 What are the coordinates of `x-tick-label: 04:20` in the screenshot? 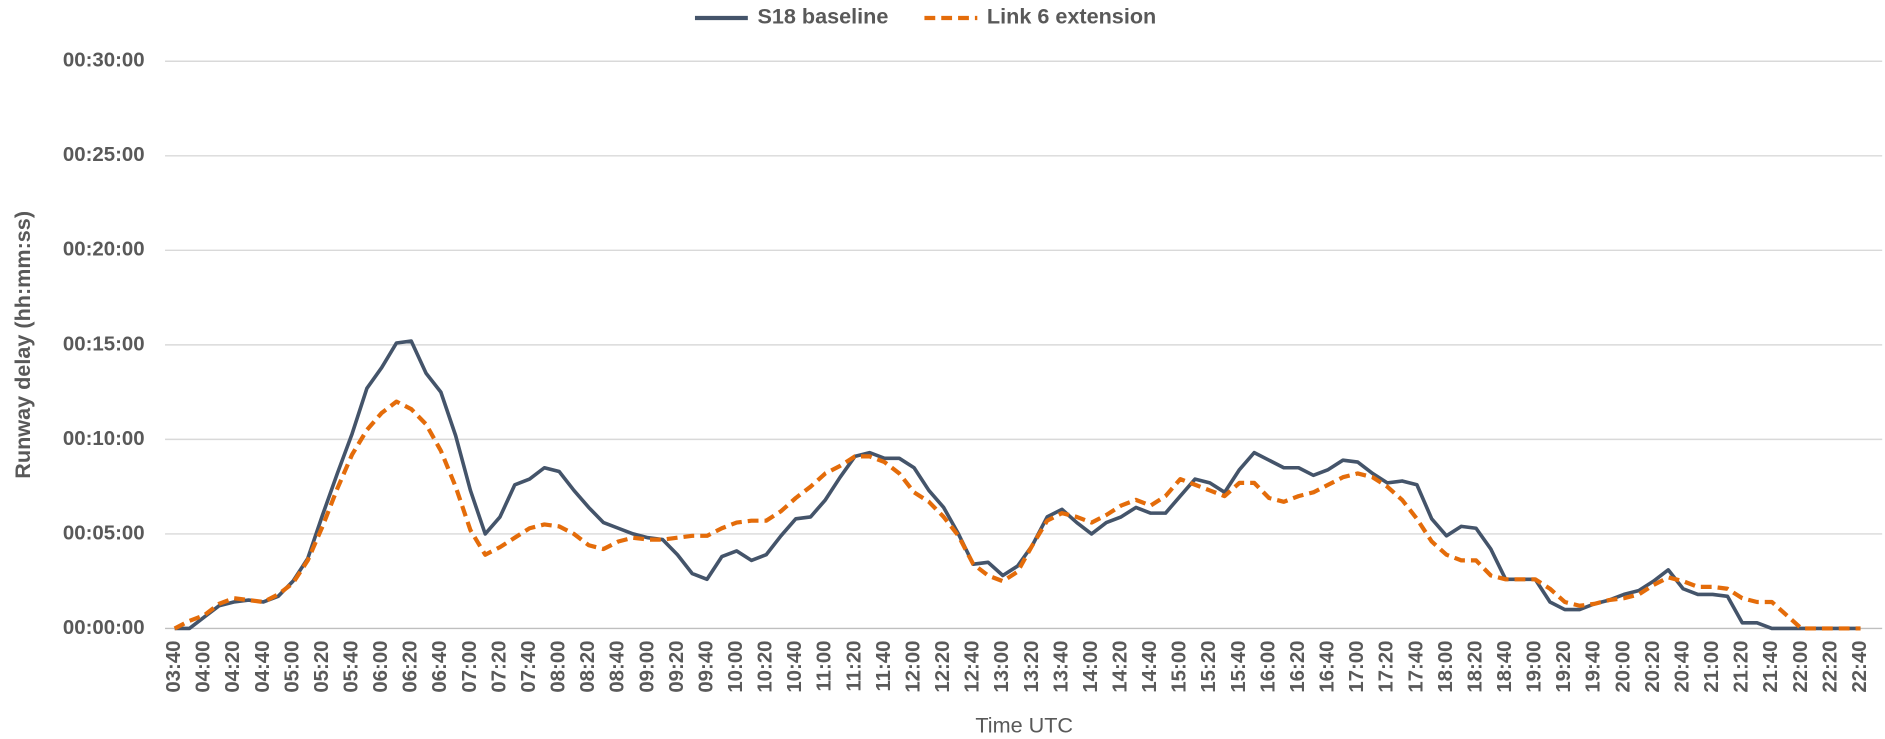 It's located at (233, 666).